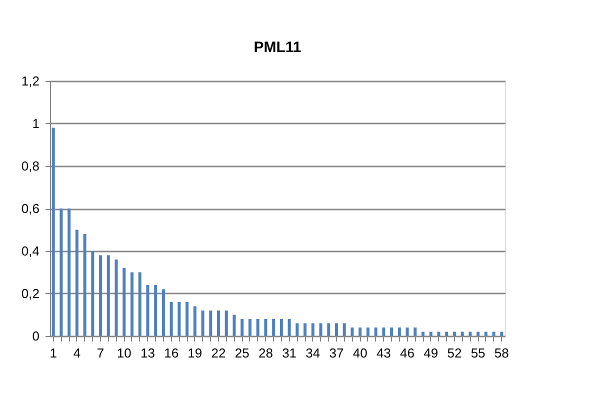  I want to click on y-tick-label: 0,2, so click(30, 293).